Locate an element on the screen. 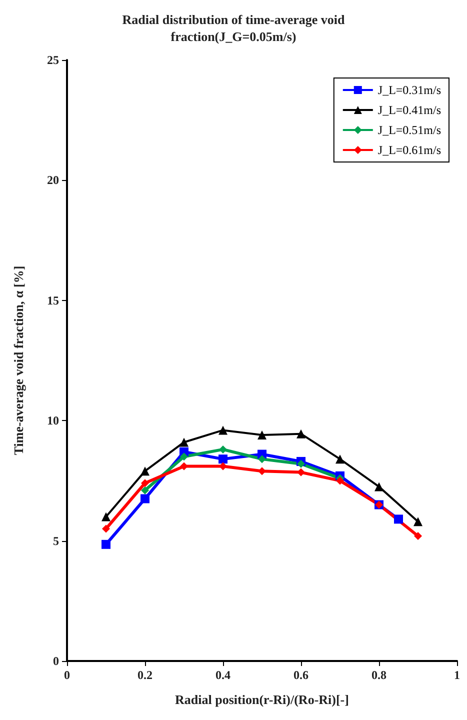 The image size is (467, 720). y-tick-label: 15 is located at coordinates (53, 300).